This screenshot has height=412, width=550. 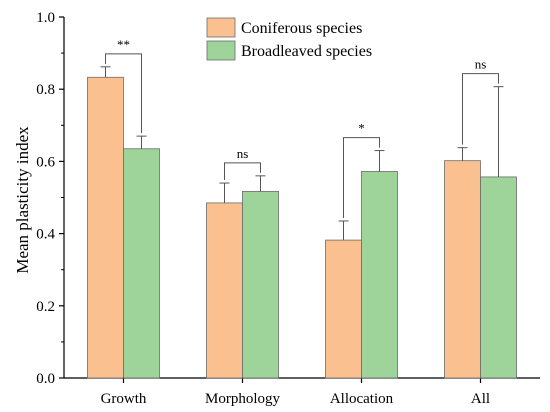 What do you see at coordinates (45, 90) in the screenshot?
I see `y-tick-label: 0.8` at bounding box center [45, 90].